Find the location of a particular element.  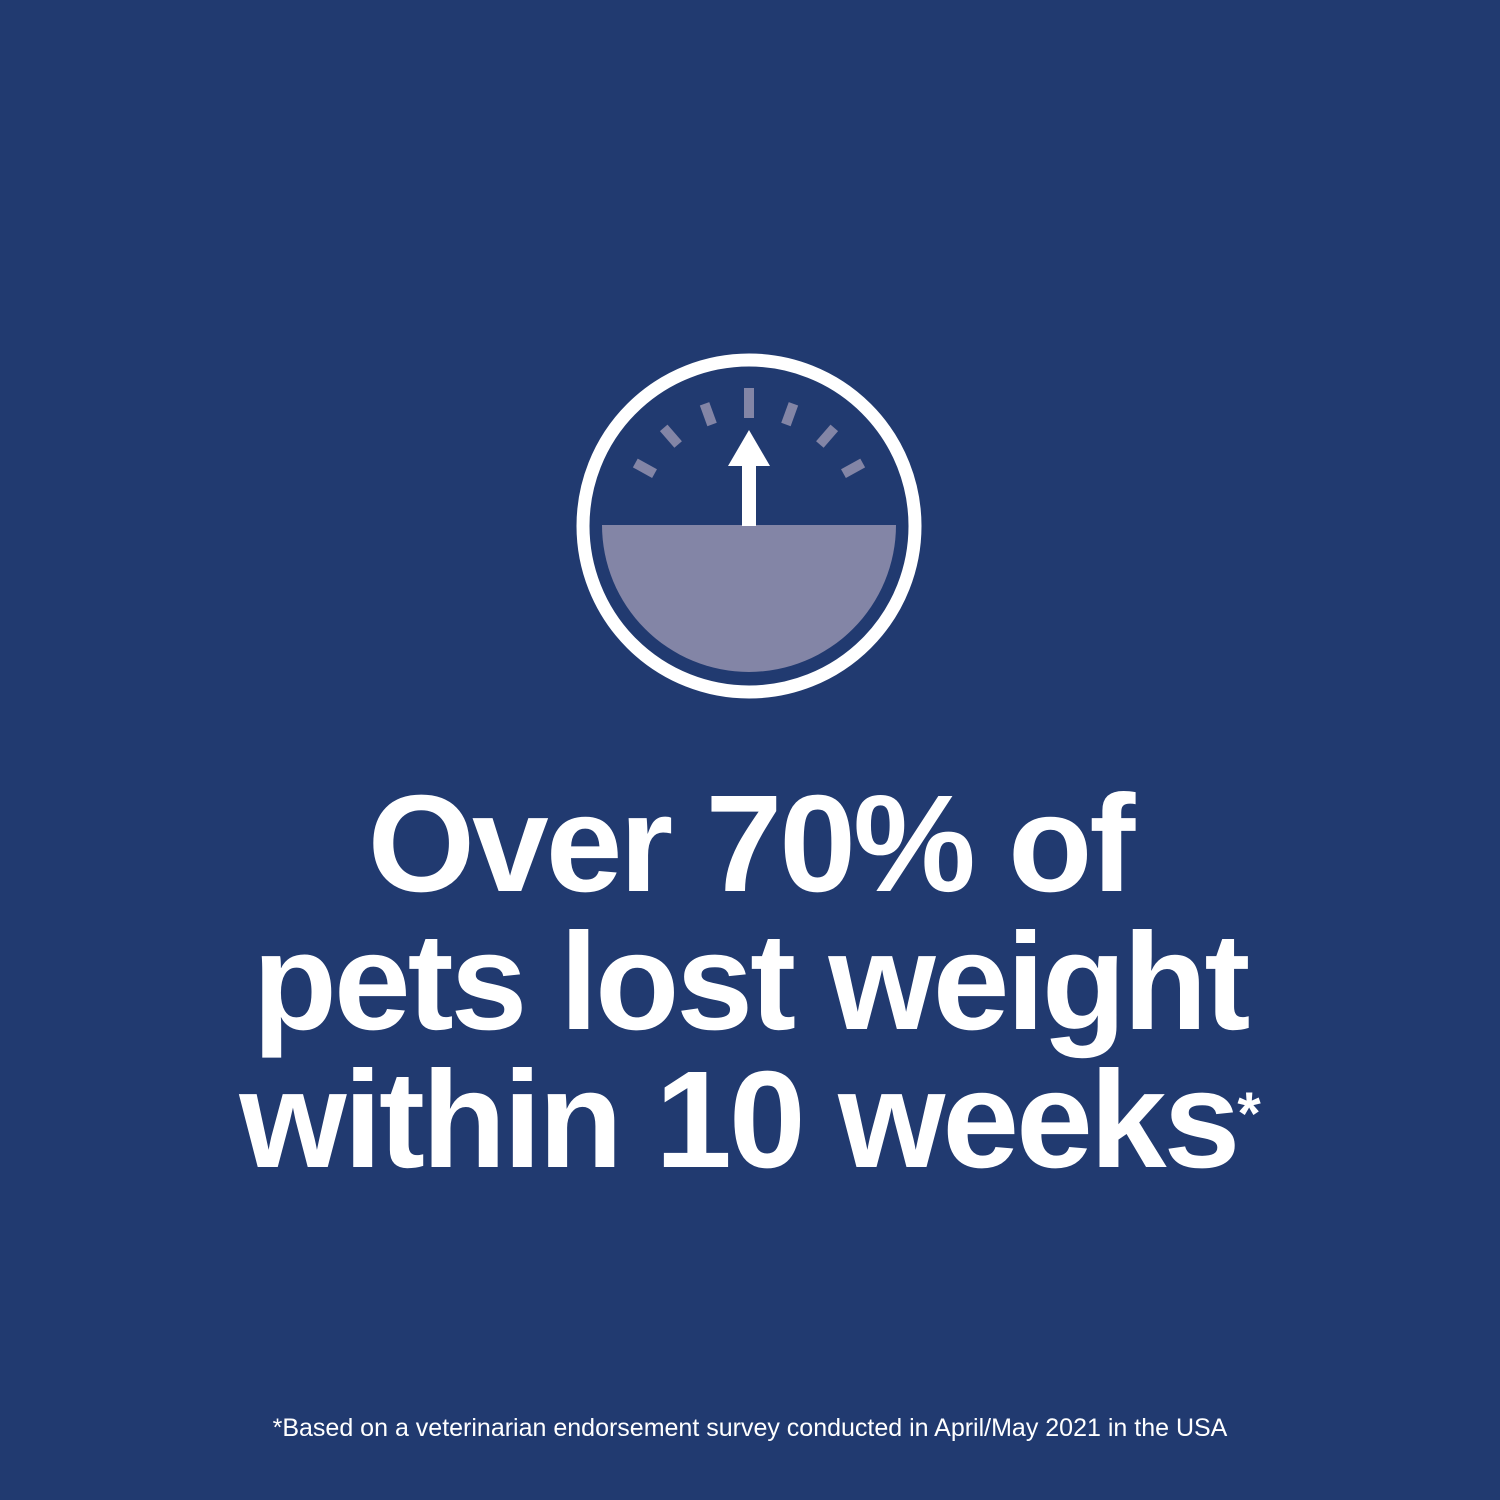

scale-gauge-icon is located at coordinates (749, 526).